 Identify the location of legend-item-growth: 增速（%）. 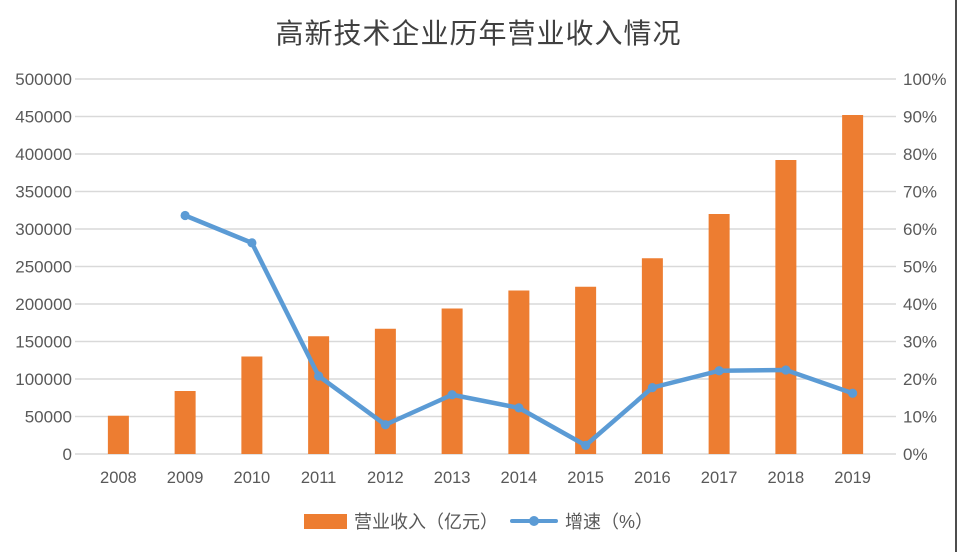
(581, 521).